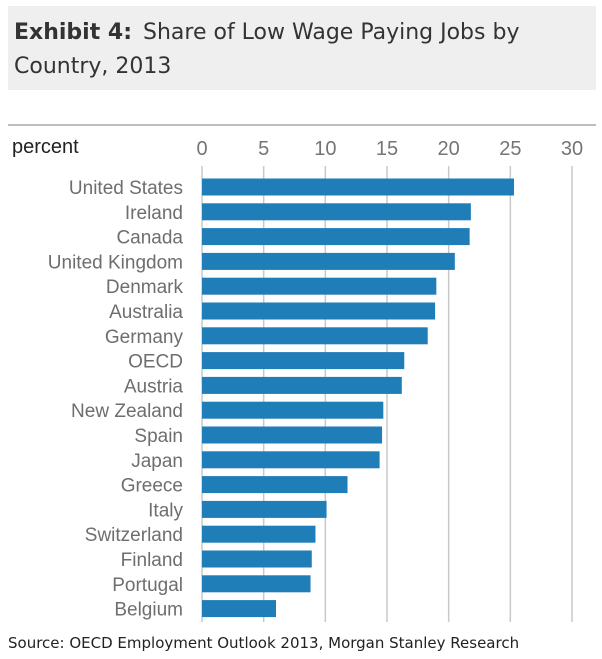  Describe the element at coordinates (73, 32) in the screenshot. I see `exhibit-label: Exhibit 4:` at that location.